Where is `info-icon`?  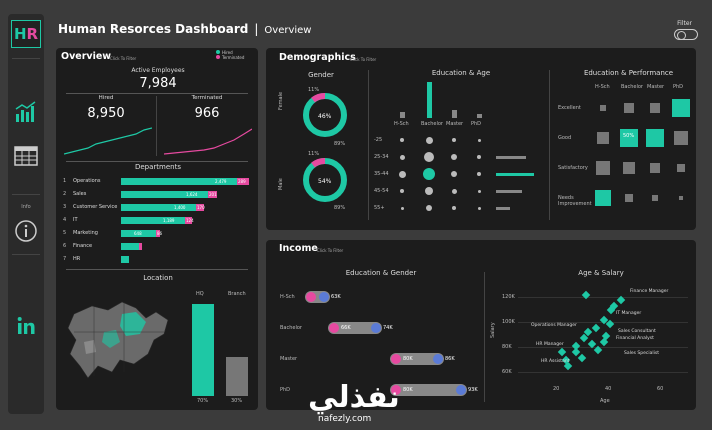 info-icon is located at coordinates (26, 231).